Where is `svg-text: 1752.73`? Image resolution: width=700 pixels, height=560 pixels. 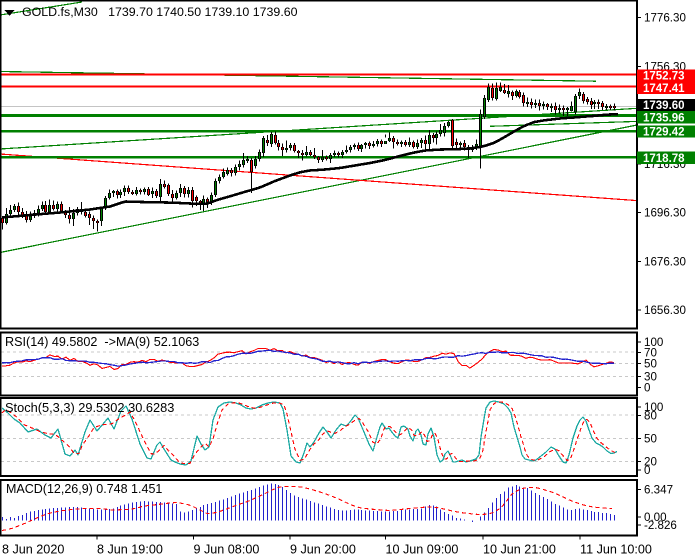 svg-text: 1752.73 is located at coordinates (664, 77).